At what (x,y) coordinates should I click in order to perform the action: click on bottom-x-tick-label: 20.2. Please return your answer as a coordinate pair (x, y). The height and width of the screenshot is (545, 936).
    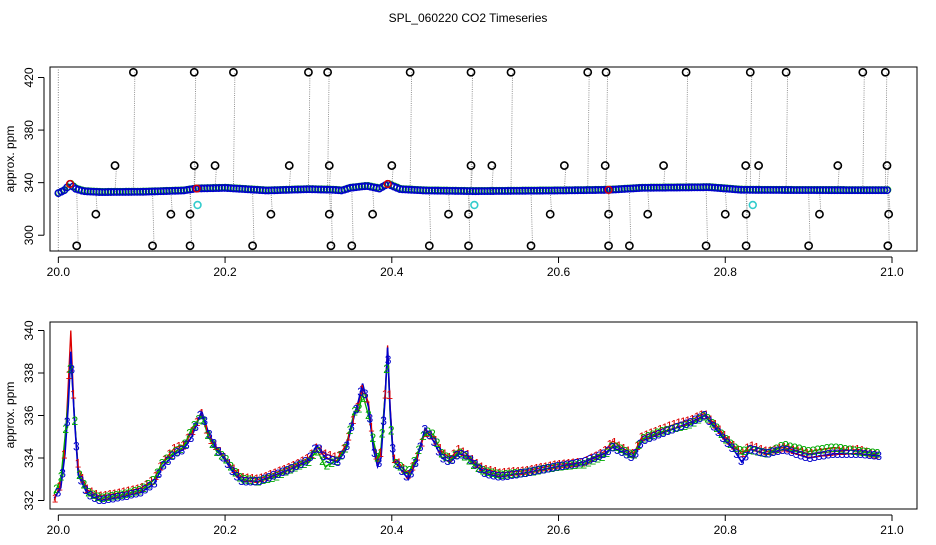
    Looking at the image, I should click on (225, 530).